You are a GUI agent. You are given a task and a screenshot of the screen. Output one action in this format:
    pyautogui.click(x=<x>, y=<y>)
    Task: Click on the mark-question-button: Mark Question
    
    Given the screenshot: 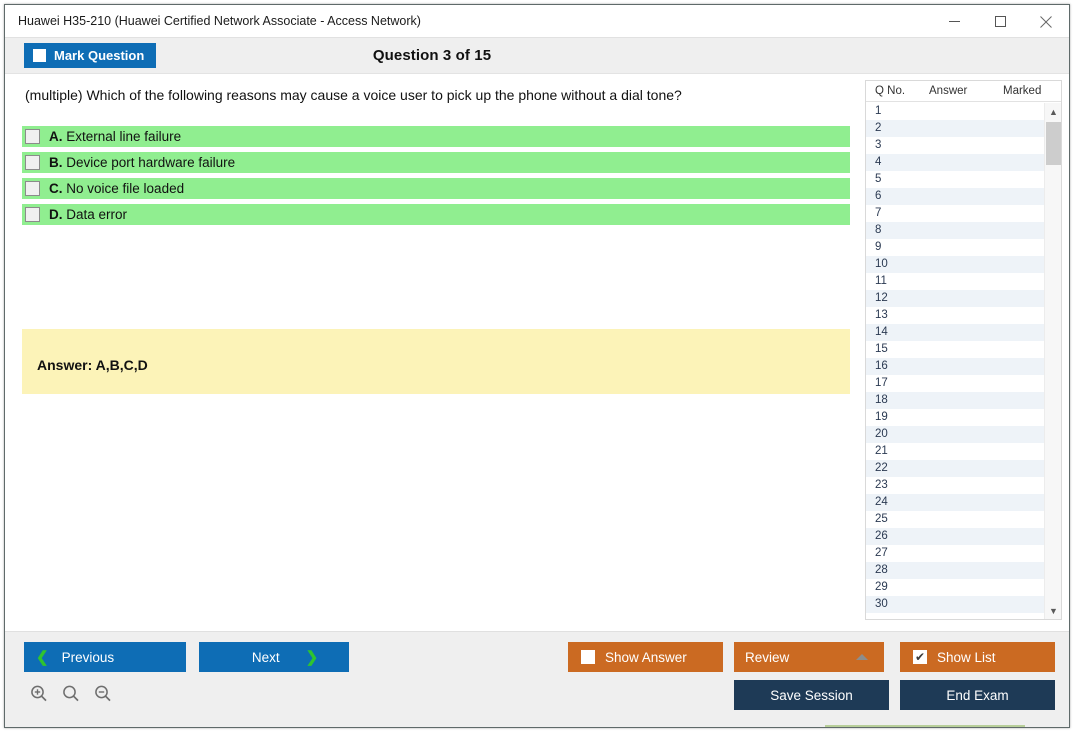 What is the action you would take?
    pyautogui.click(x=90, y=55)
    